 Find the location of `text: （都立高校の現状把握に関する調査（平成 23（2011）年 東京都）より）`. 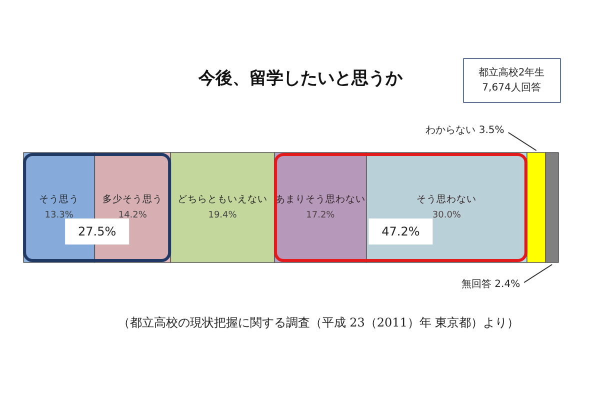

text: （都立高校の現状把握に関する調査（平成 23（2011）年 東京都）より） is located at coordinates (319, 323).